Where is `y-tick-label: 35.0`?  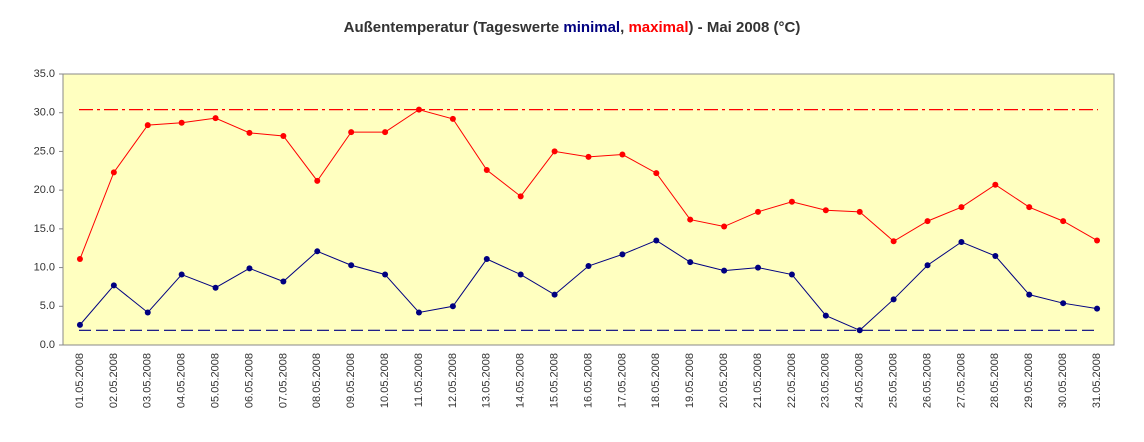
y-tick-label: 35.0 is located at coordinates (44, 74).